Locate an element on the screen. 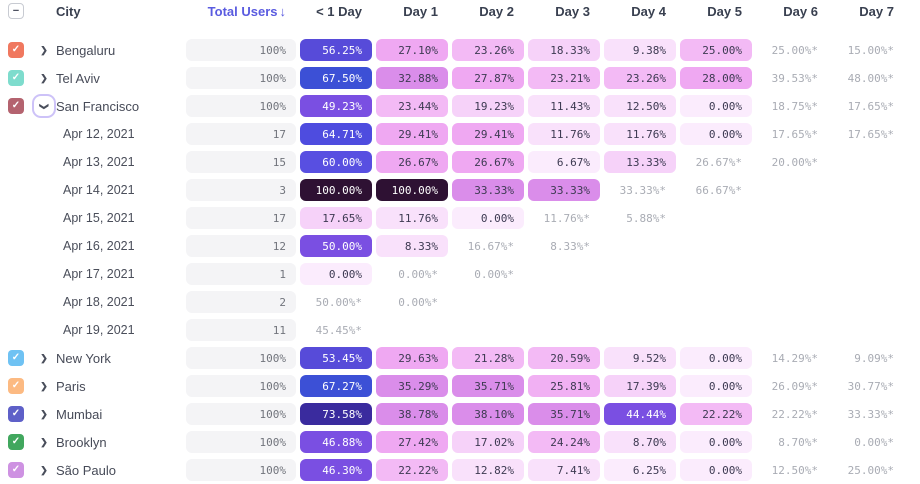  retention-cell: 33.33% is located at coordinates (564, 190).